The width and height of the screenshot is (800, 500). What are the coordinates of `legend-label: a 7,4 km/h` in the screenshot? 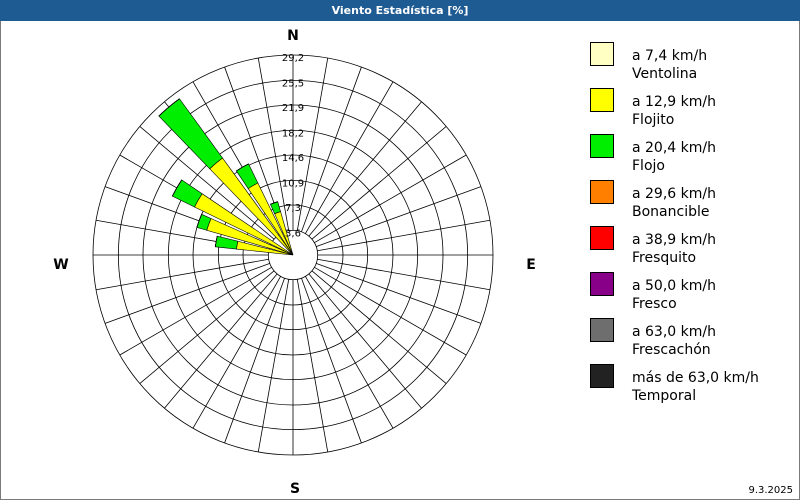 It's located at (669, 56).